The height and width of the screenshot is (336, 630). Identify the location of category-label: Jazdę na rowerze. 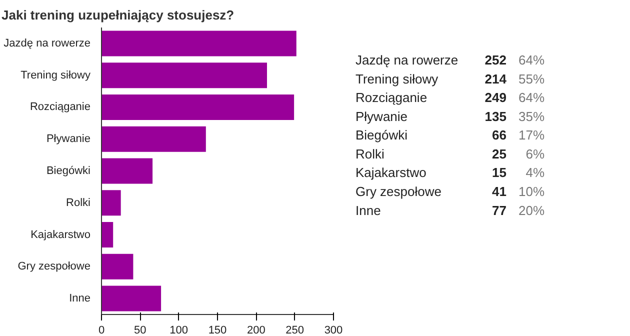
(407, 60).